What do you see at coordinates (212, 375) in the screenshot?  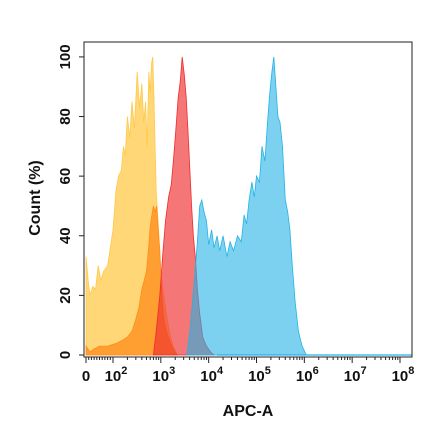 I see `x-tick-label: 10⁴` at bounding box center [212, 375].